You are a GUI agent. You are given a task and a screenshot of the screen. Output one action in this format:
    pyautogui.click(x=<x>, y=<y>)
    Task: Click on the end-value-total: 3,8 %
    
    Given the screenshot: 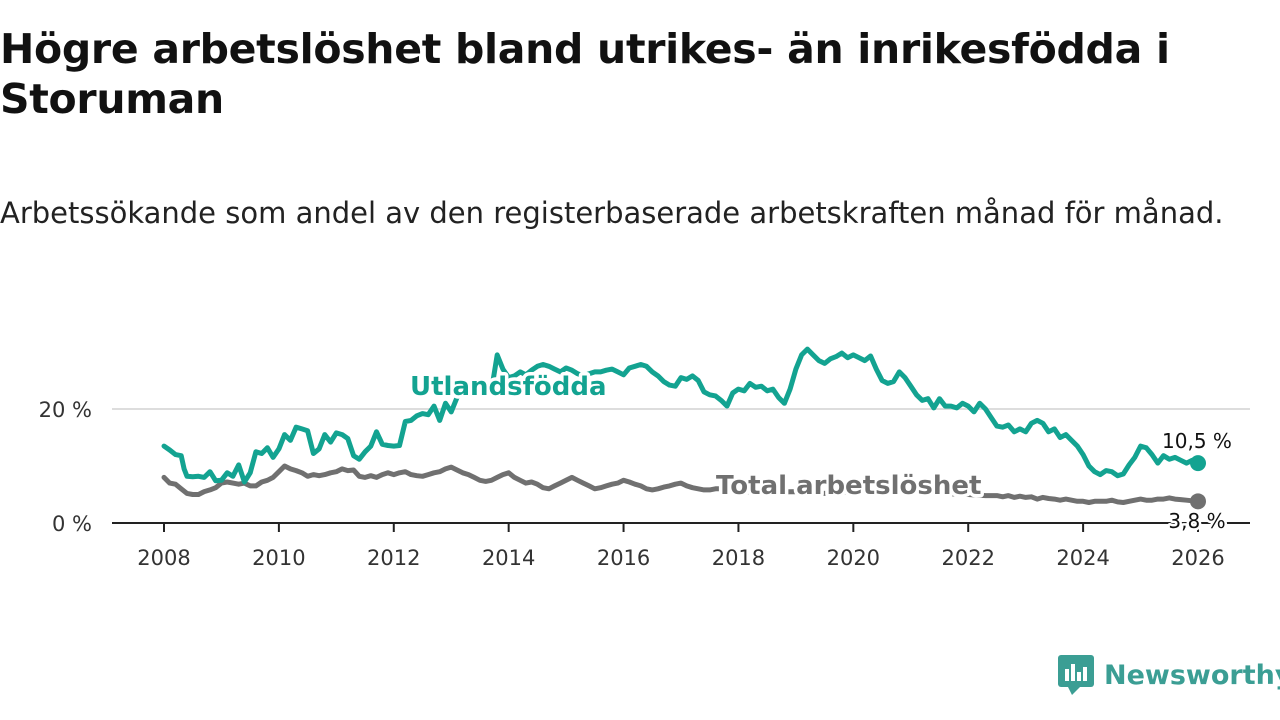 What is the action you would take?
    pyautogui.click(x=1196, y=521)
    